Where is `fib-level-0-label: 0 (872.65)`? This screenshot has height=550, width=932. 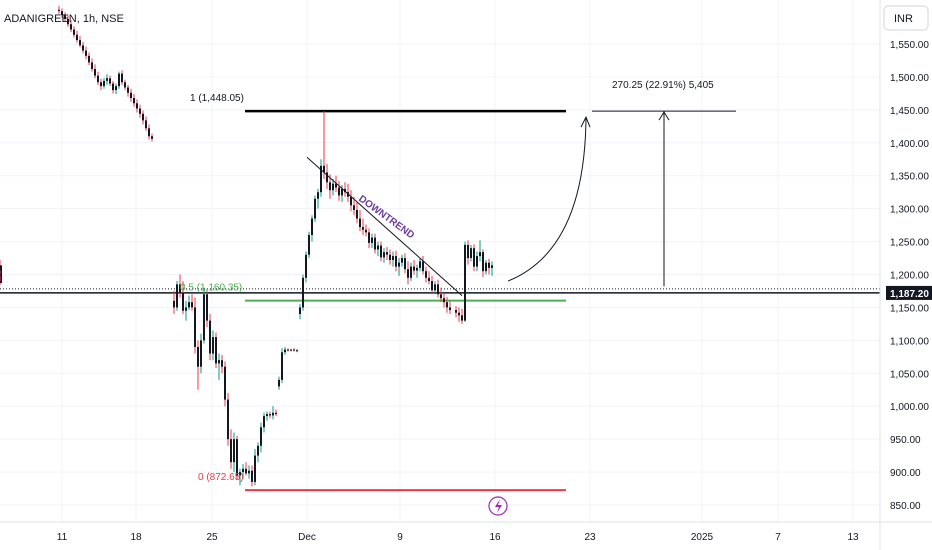 fib-level-0-label: 0 (872.65) is located at coordinates (221, 477).